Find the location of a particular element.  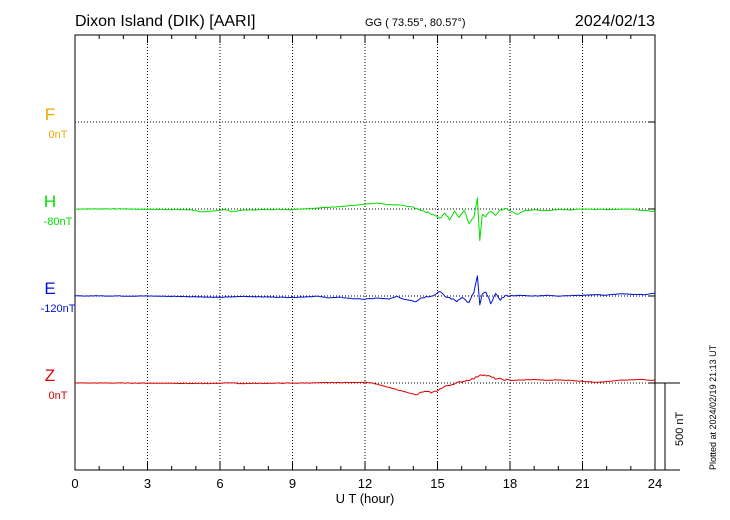

x-tick-label: 21 is located at coordinates (582, 483).